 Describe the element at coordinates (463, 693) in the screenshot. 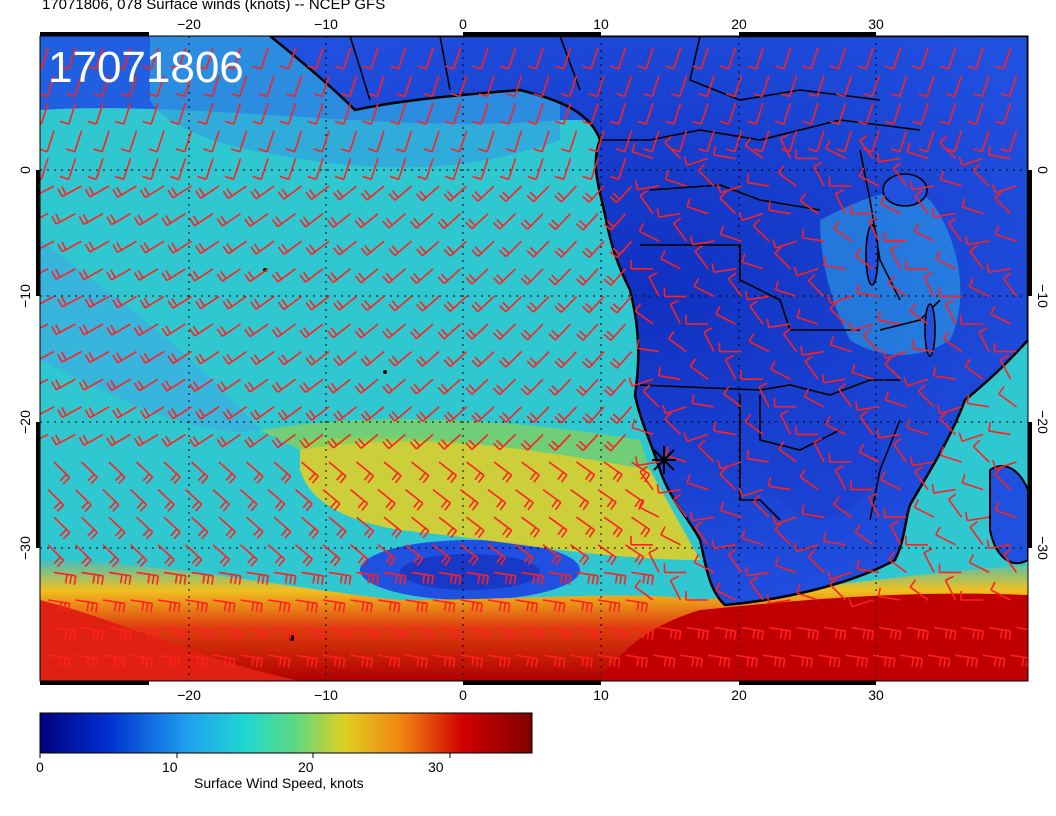

I see `lon-tick-label: 0` at that location.